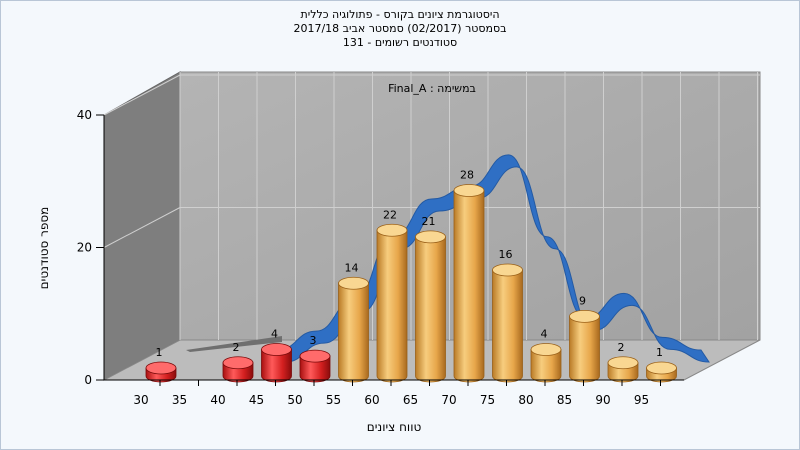 This screenshot has width=800, height=450. Describe the element at coordinates (179, 400) in the screenshot. I see `x-tick-label-35: 35` at that location.